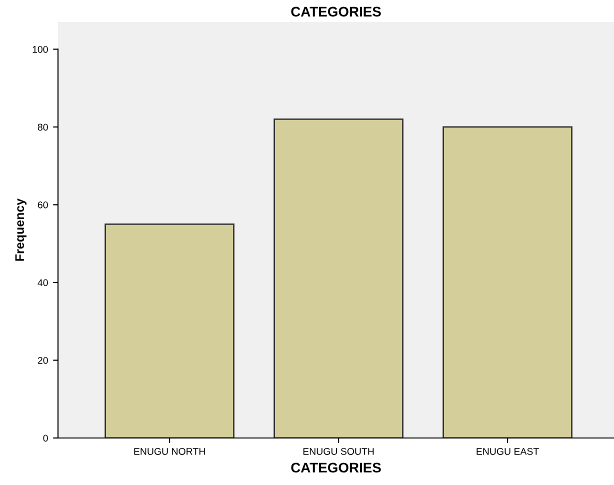  I want to click on y-tick-label: 100, so click(40, 49).